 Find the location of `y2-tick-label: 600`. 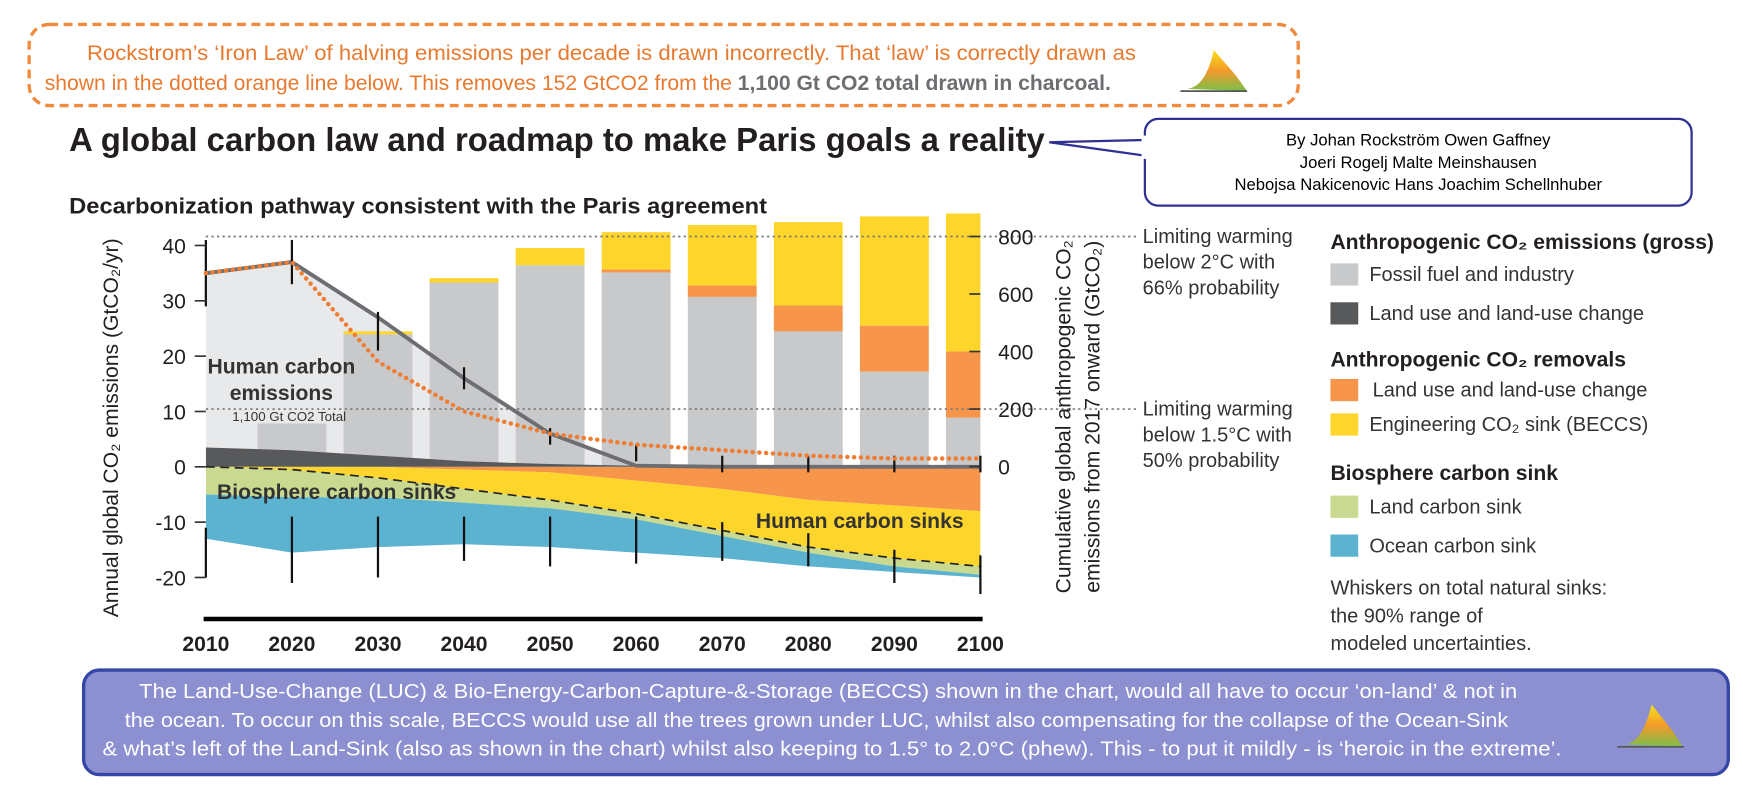

y2-tick-label: 600 is located at coordinates (1015, 295).